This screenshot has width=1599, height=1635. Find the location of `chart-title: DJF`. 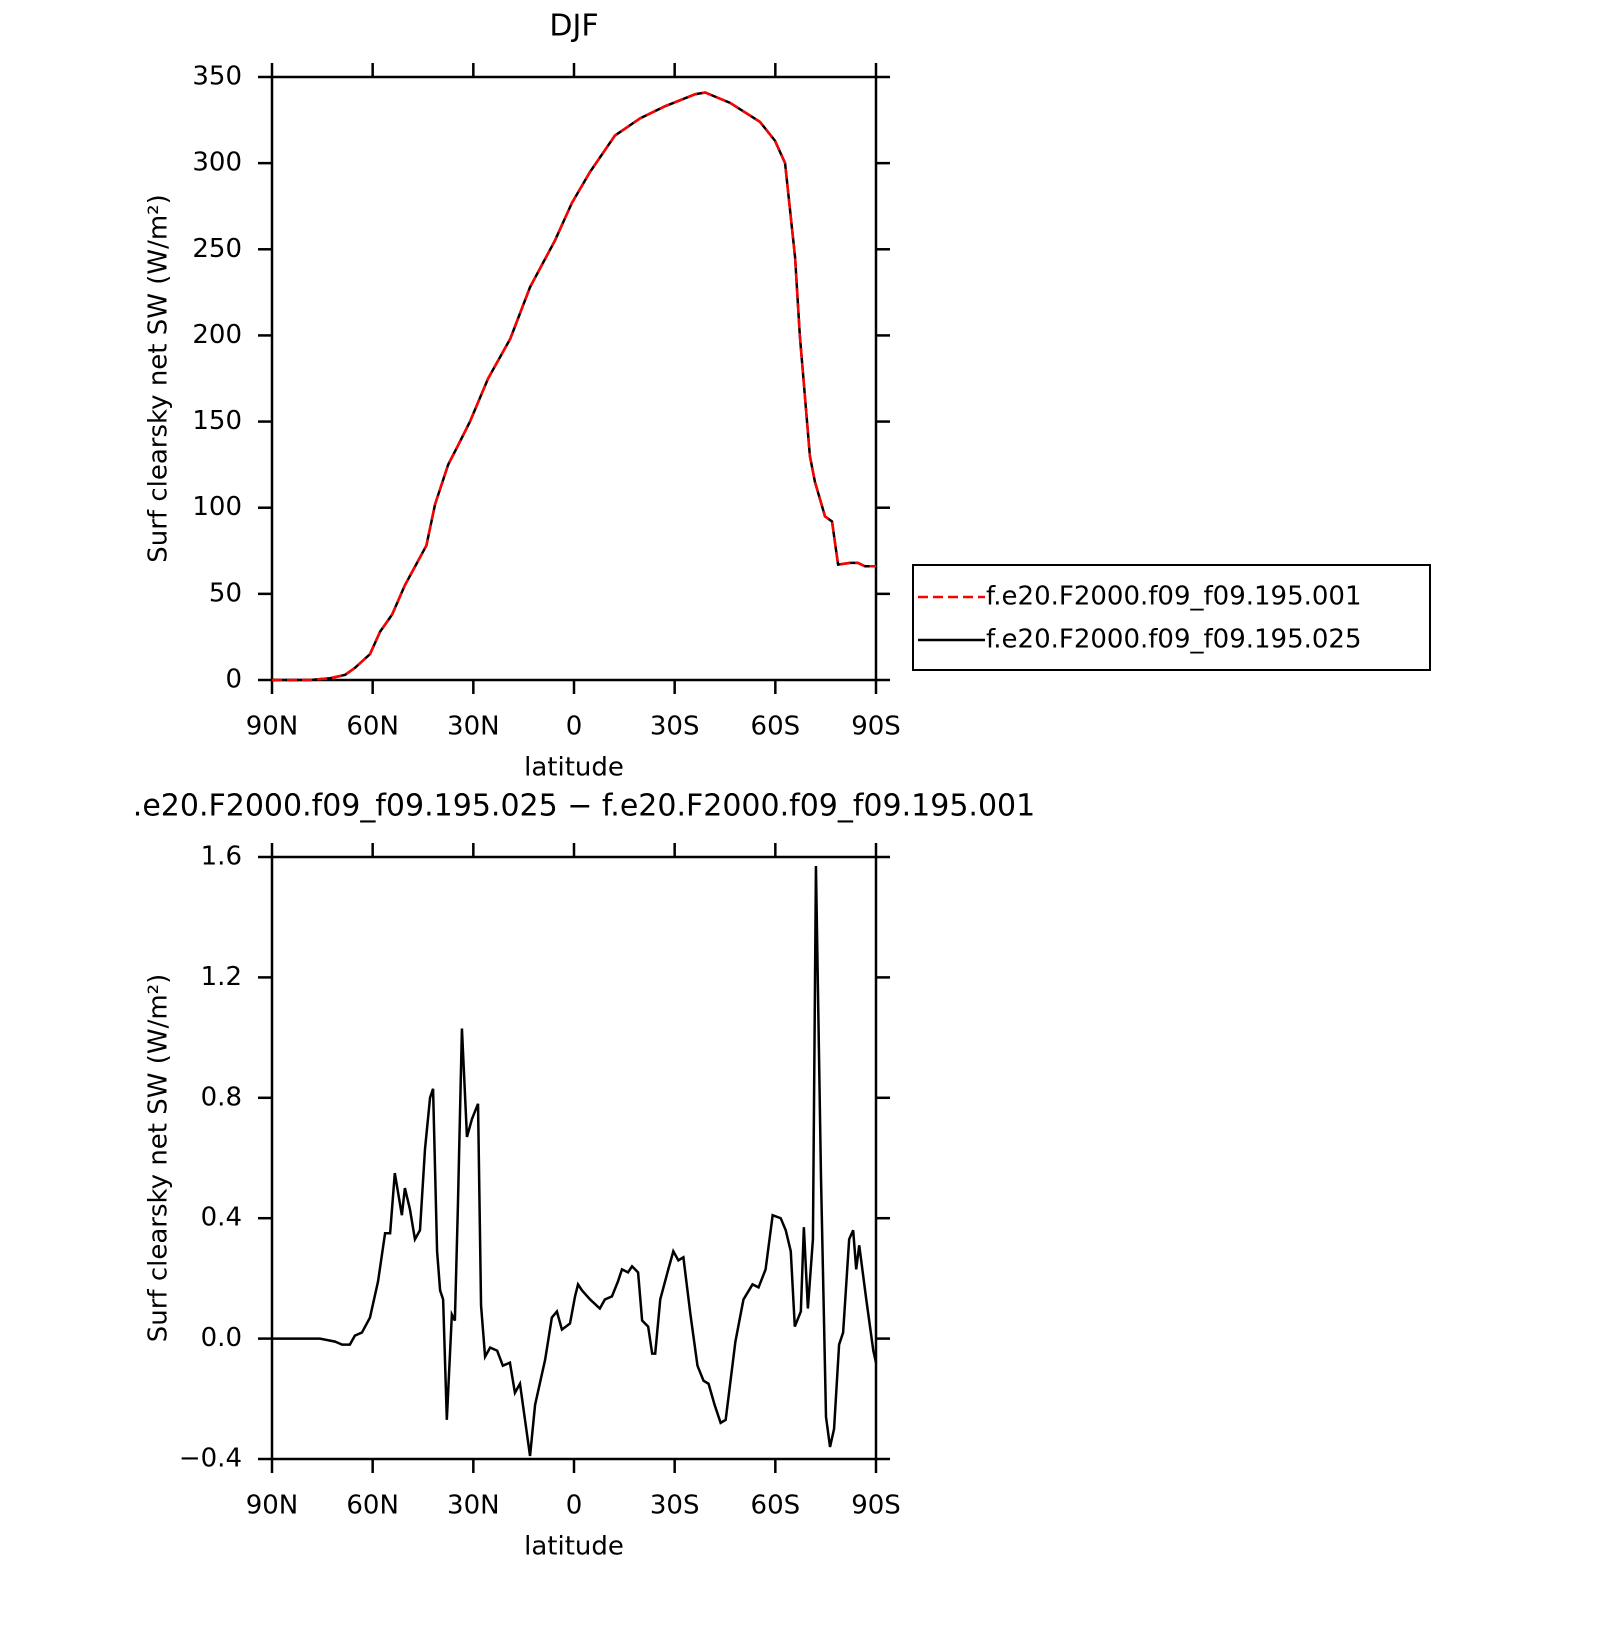

chart-title: DJF is located at coordinates (573, 26).